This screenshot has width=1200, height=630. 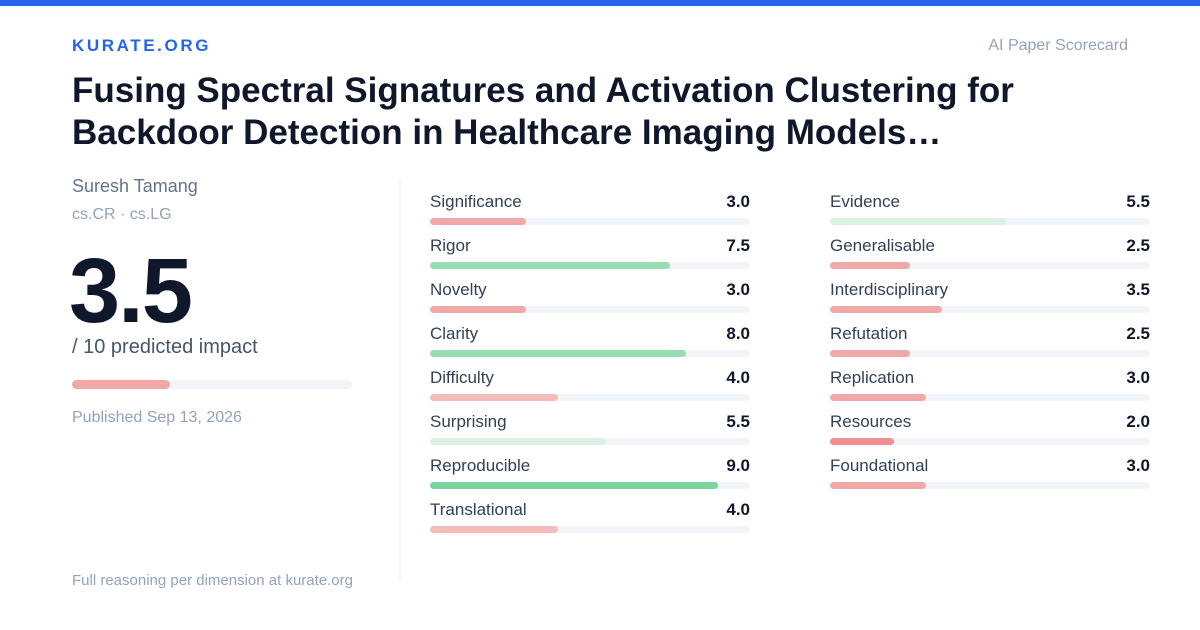 I want to click on dimension-row: Refutation 2.5, so click(x=990, y=346).